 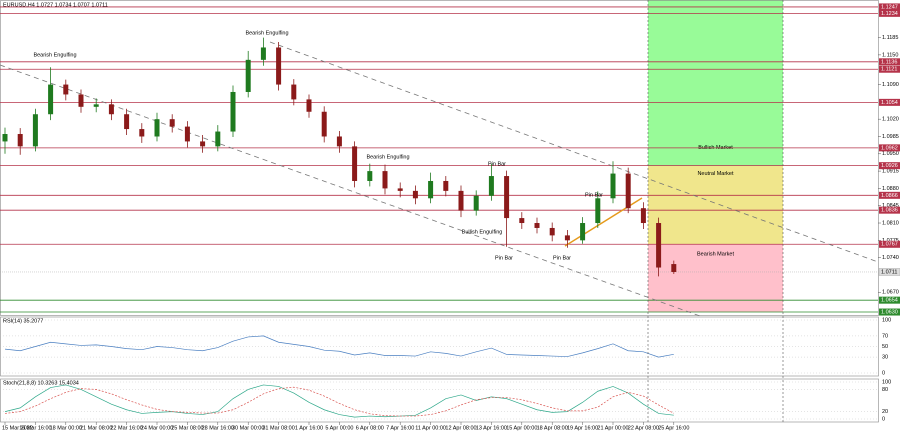 What do you see at coordinates (890, 223) in the screenshot?
I see `y-tick-label: 1.0810` at bounding box center [890, 223].